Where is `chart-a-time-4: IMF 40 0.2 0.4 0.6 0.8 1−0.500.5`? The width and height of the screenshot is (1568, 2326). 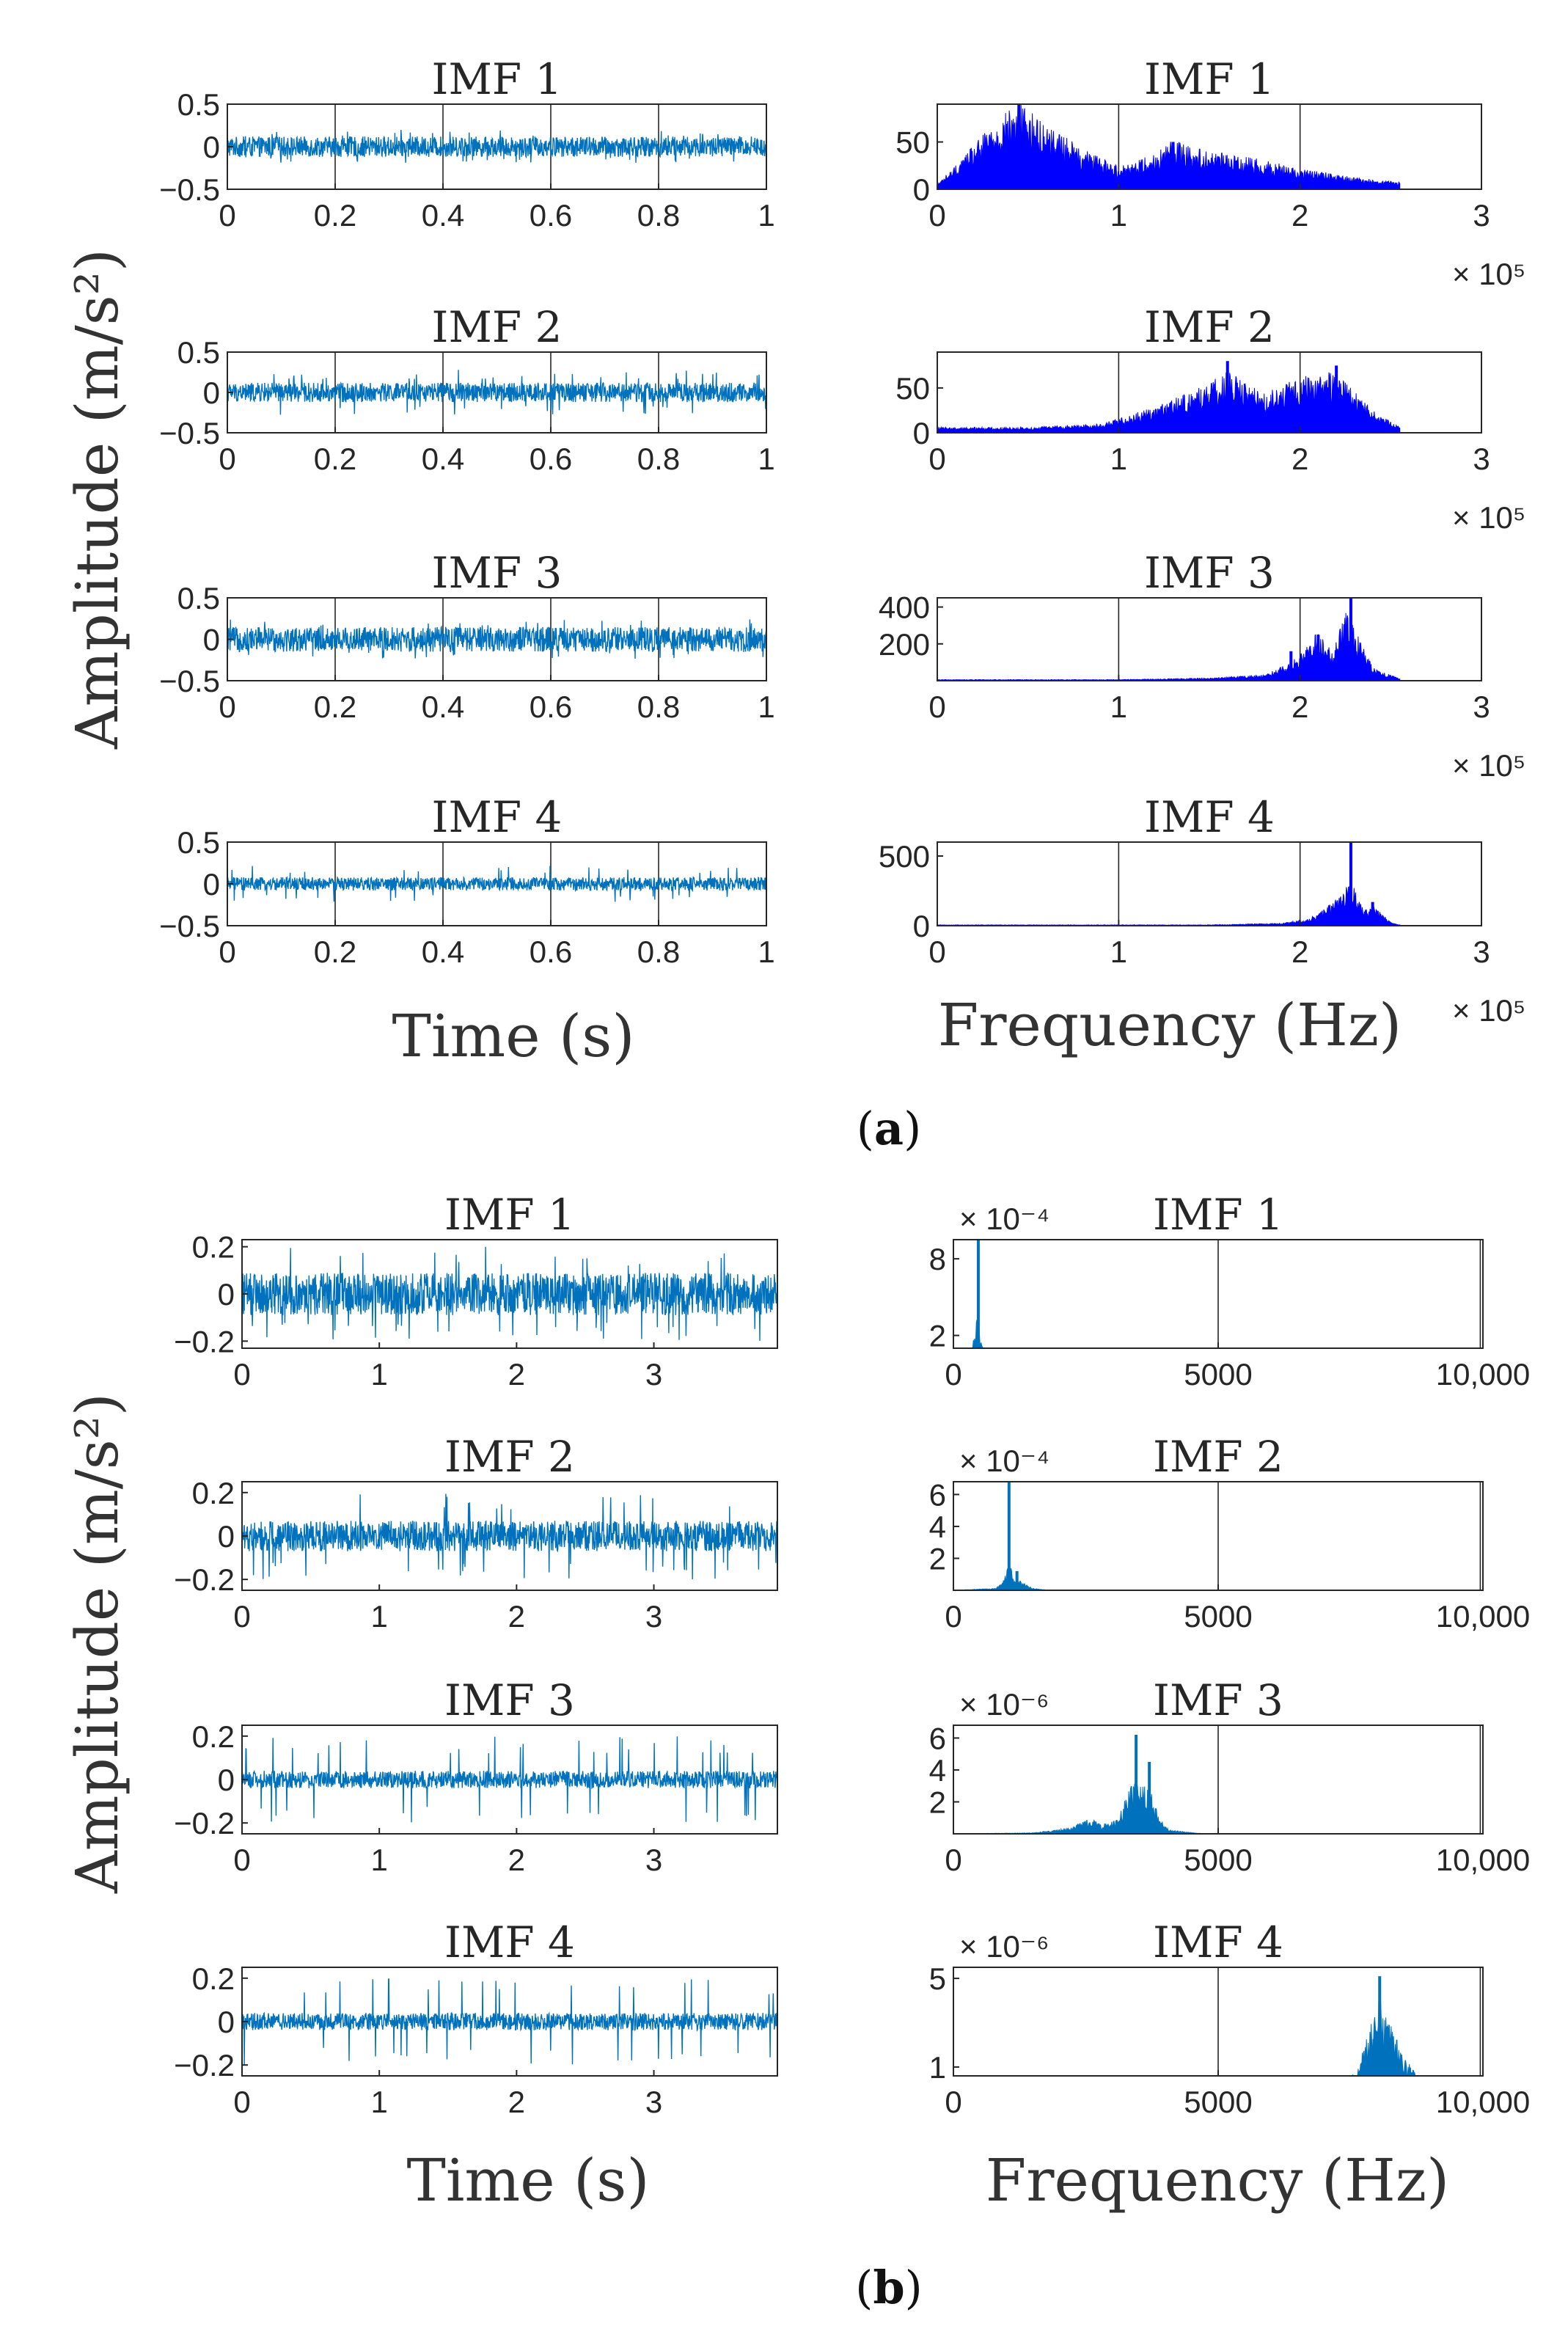 chart-a-time-4: IMF 40 0.2 0.4 0.6 0.8 1−0.500.5 is located at coordinates (467, 880).